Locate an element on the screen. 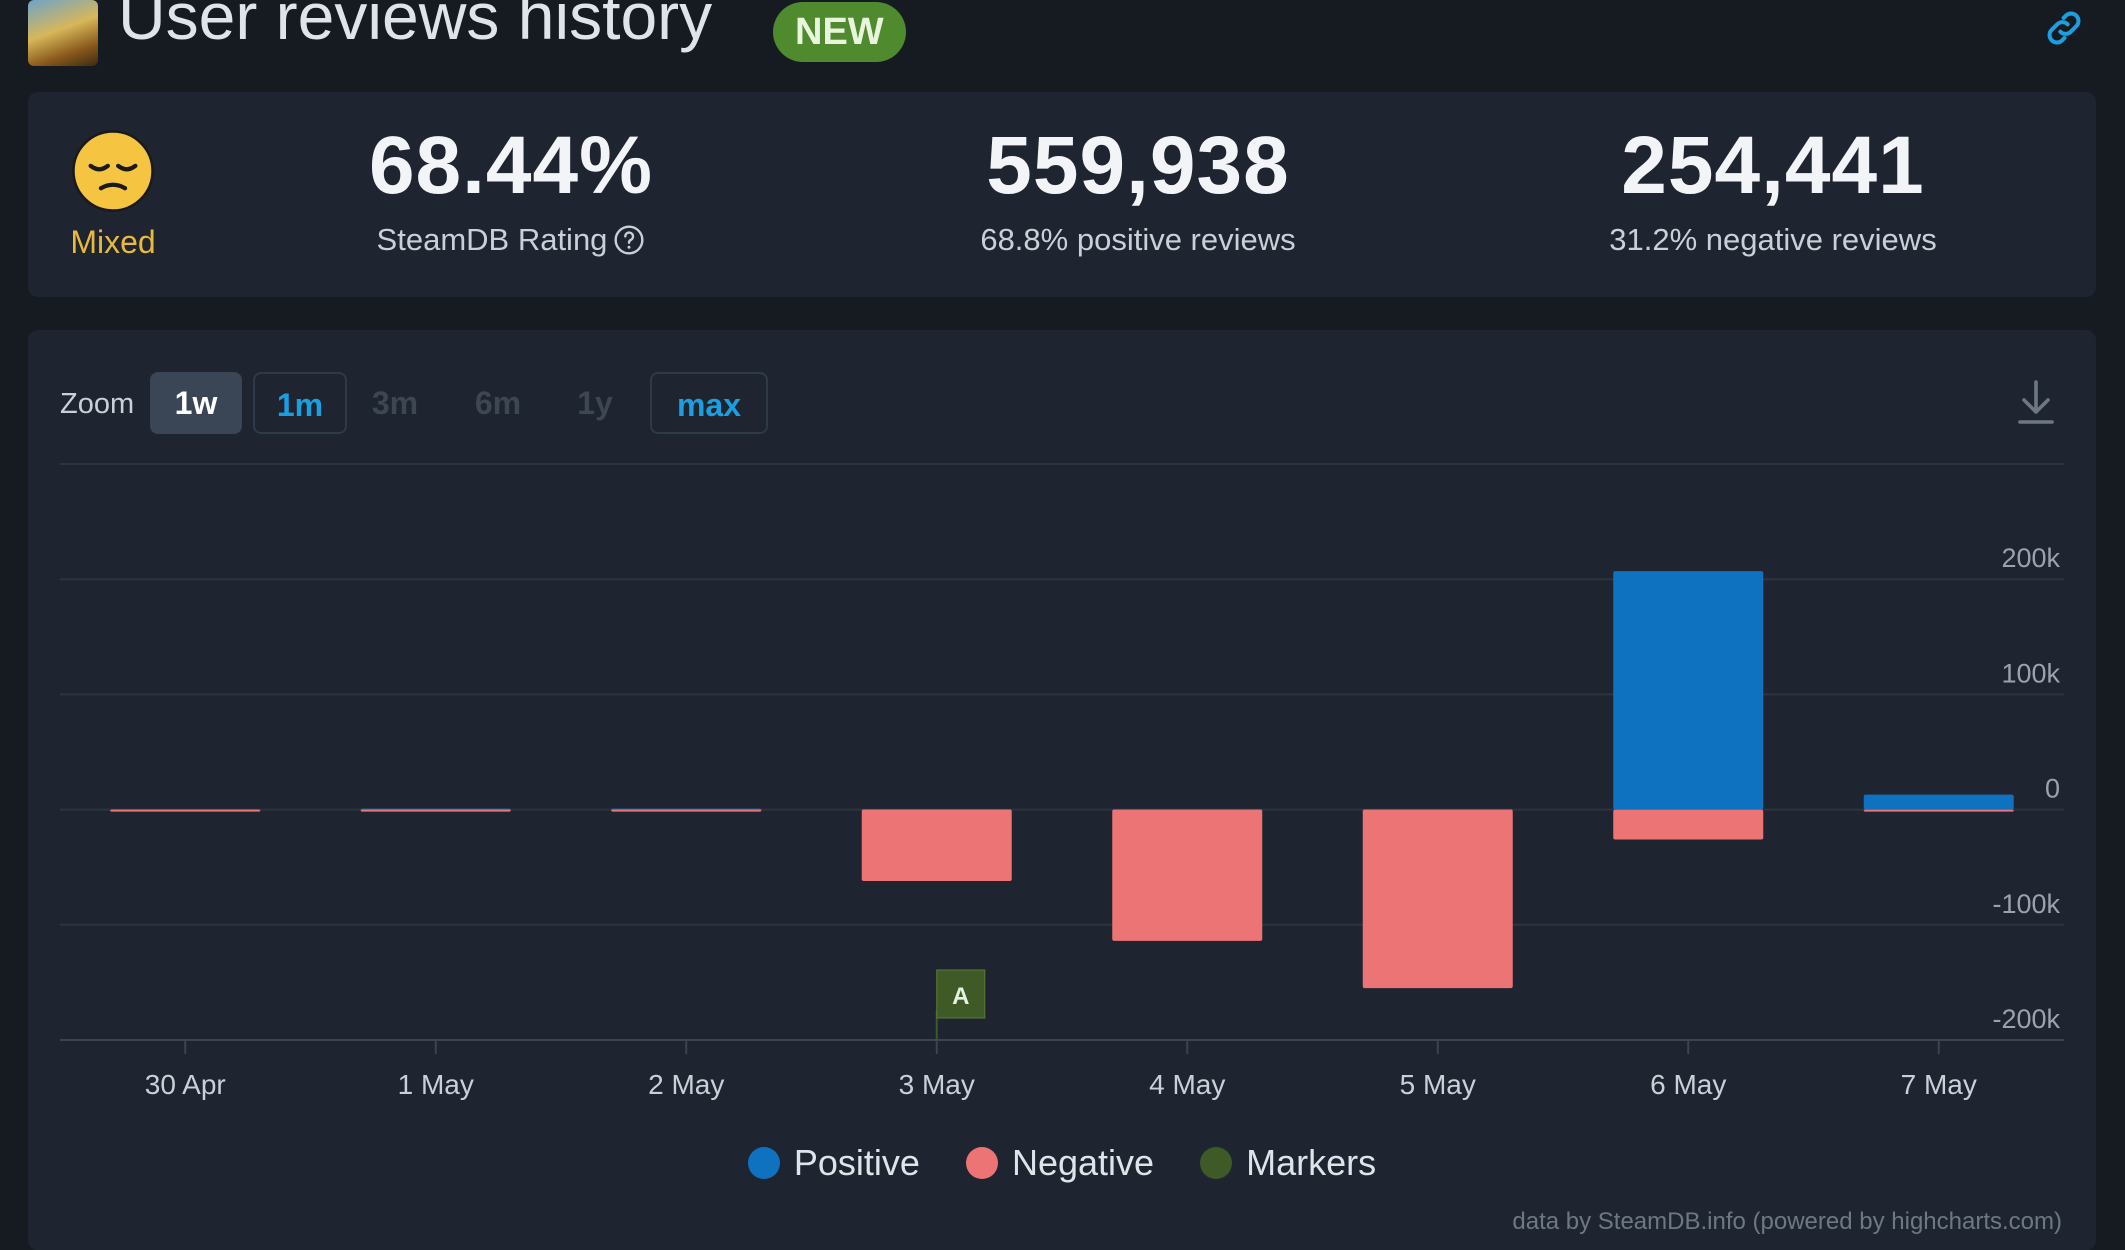 This screenshot has height=1250, width=2125. legend-dot-negative is located at coordinates (981, 1163).